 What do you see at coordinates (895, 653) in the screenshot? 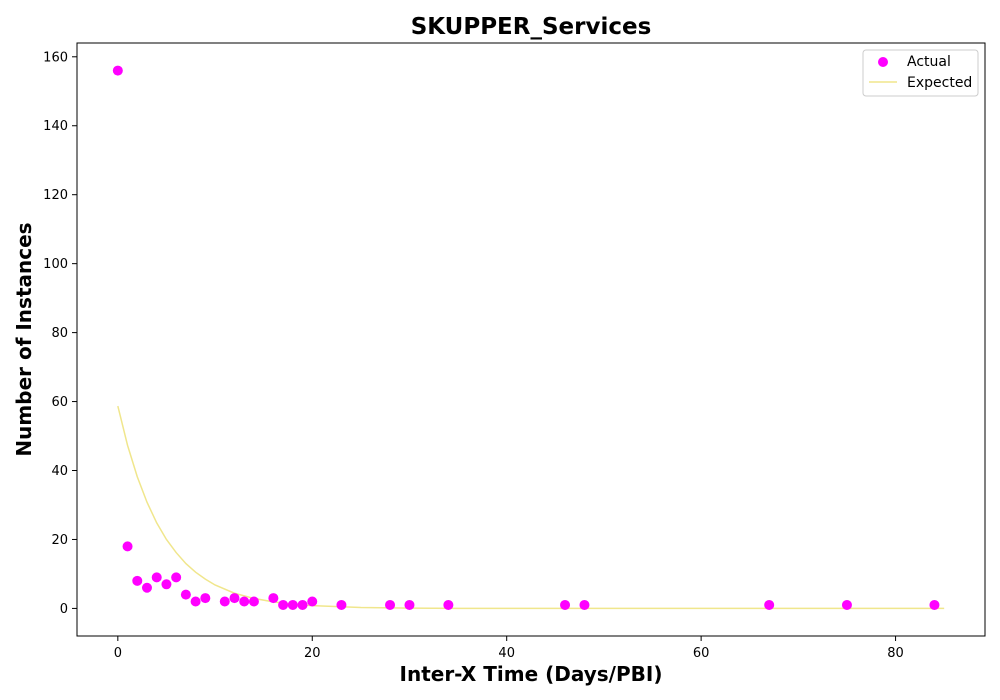
I see `x-tick-label: 80` at bounding box center [895, 653].